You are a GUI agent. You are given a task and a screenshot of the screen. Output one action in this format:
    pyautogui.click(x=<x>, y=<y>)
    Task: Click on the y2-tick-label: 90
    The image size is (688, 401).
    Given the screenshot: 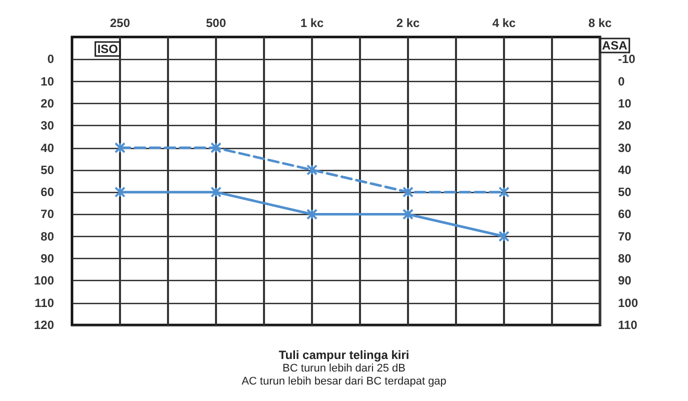 What is the action you would take?
    pyautogui.click(x=625, y=281)
    